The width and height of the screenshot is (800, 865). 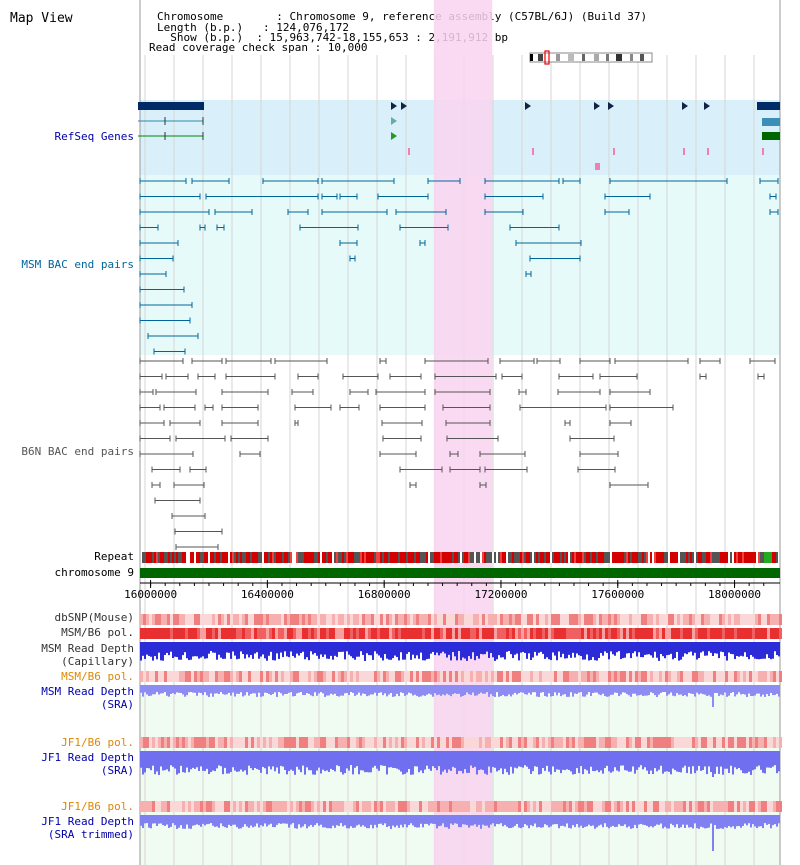 I want to click on msm-b6-pol-label: MSM/B6 pol., so click(x=97, y=632).